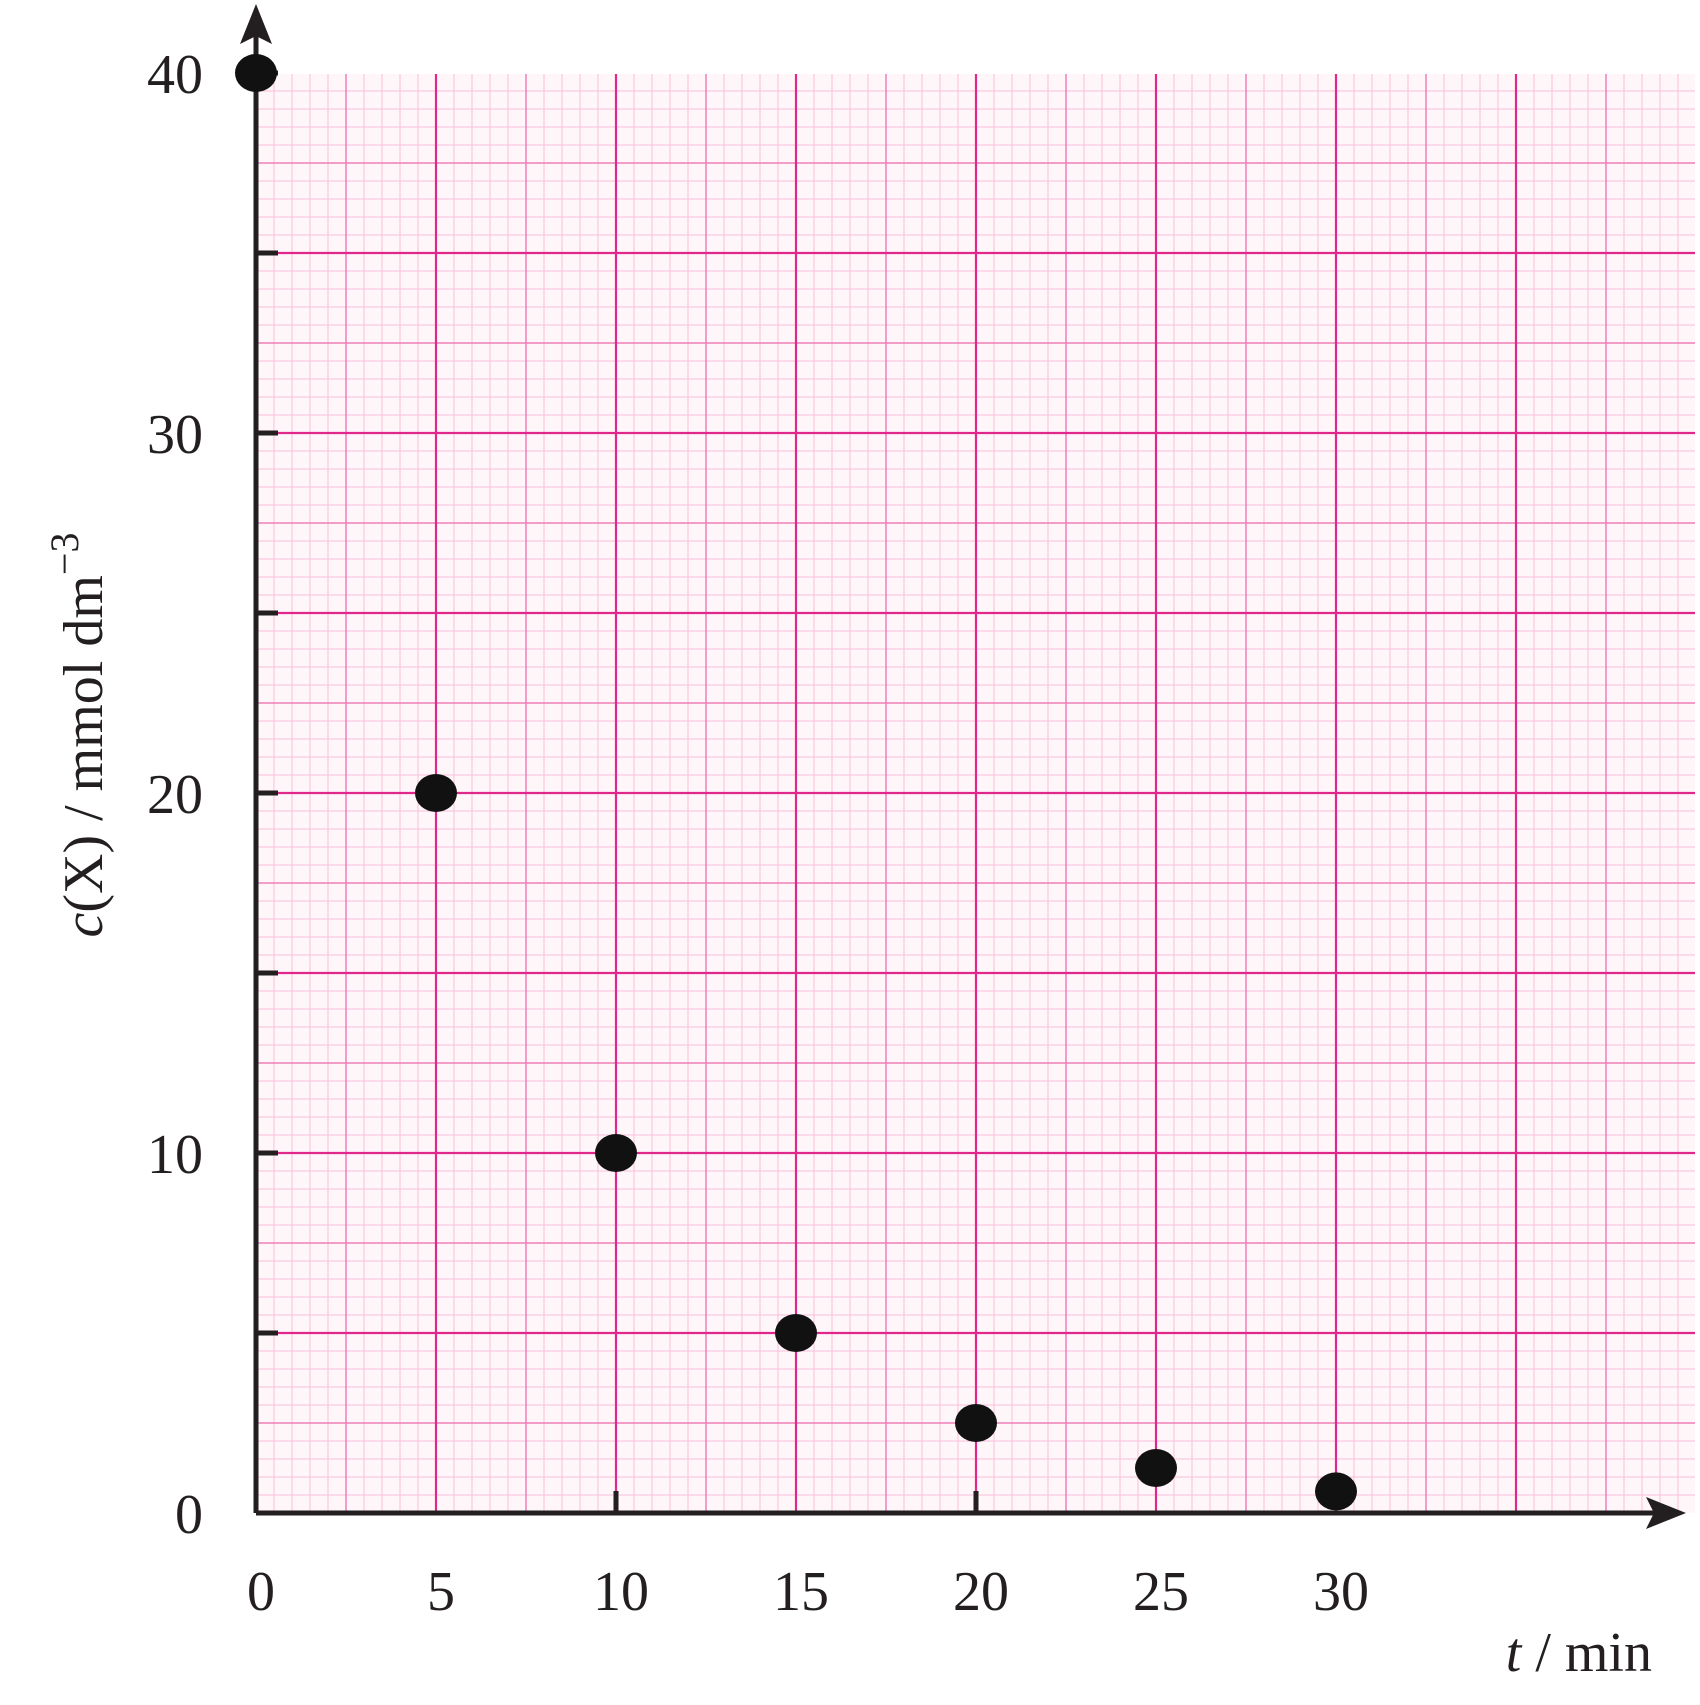  What do you see at coordinates (1666, 1513) in the screenshot?
I see `x-axis-arrow` at bounding box center [1666, 1513].